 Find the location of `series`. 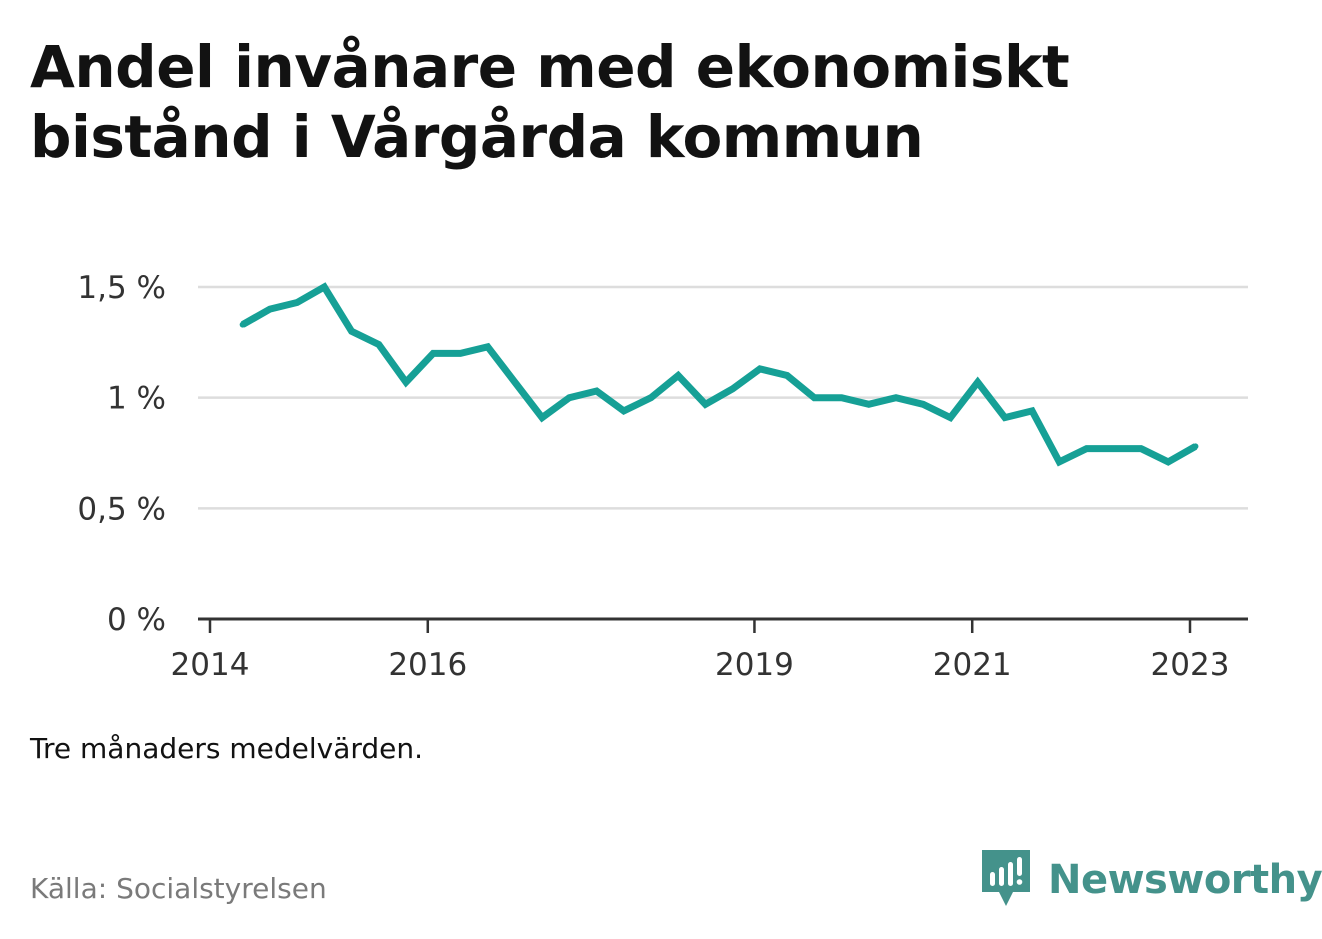

series is located at coordinates (719, 374).